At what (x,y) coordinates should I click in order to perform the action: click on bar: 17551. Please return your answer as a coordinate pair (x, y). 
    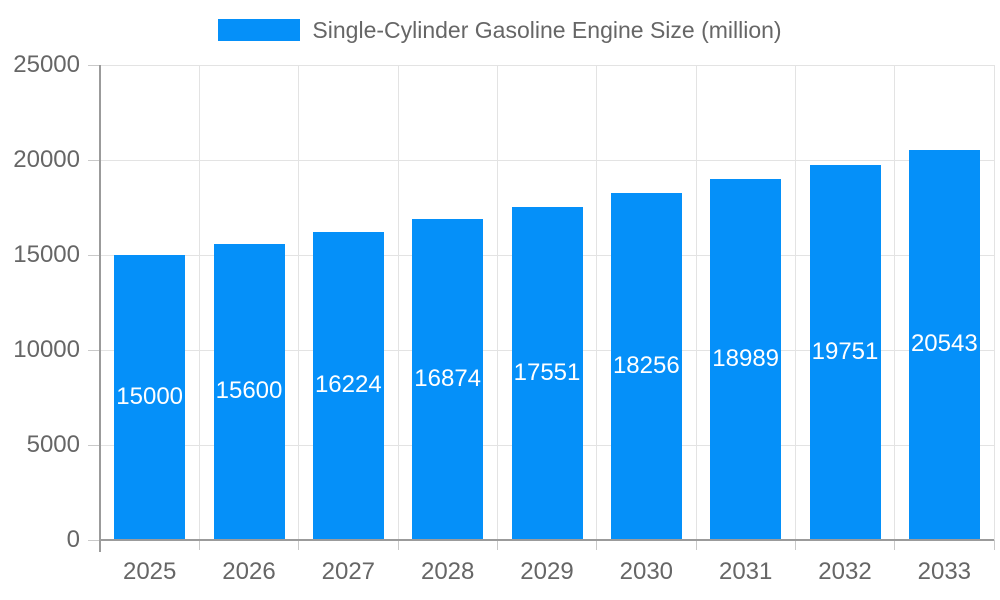
    Looking at the image, I should click on (547, 372).